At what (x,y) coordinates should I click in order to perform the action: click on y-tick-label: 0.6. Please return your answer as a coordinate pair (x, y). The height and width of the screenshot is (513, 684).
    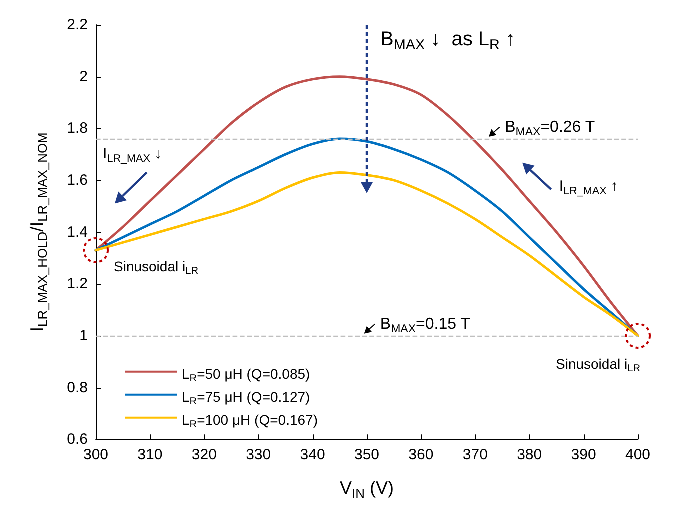
    Looking at the image, I should click on (77, 439).